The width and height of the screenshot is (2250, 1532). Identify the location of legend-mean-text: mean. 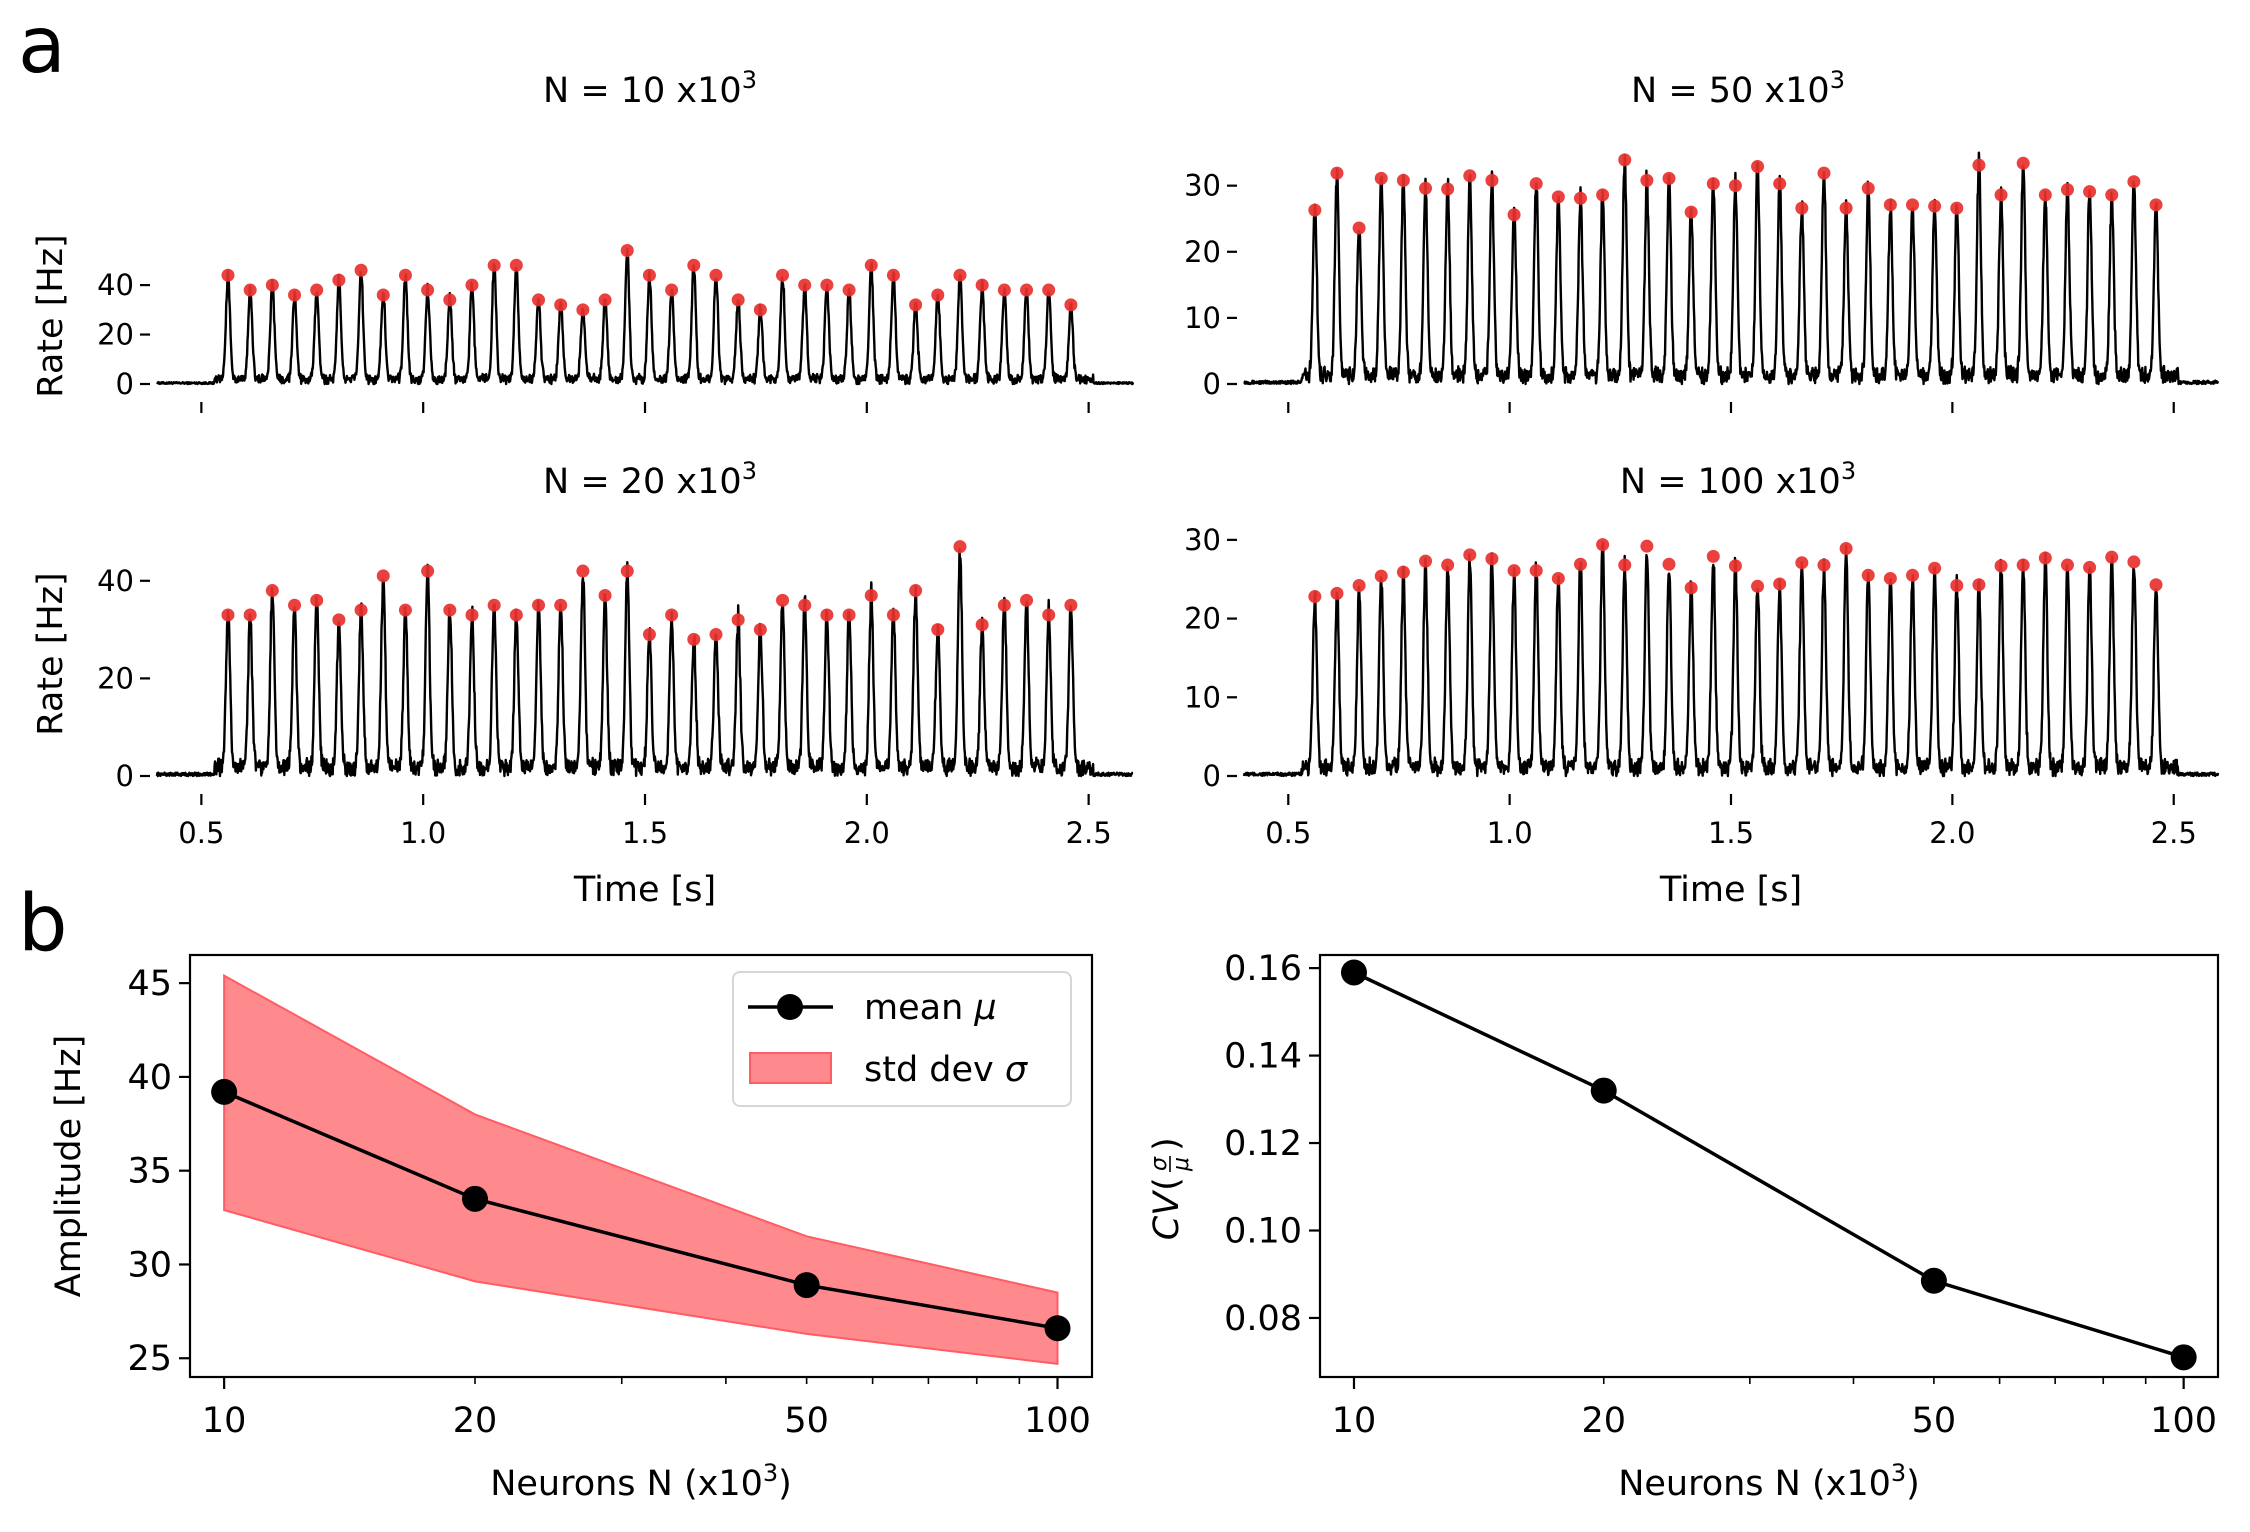
(919, 1008).